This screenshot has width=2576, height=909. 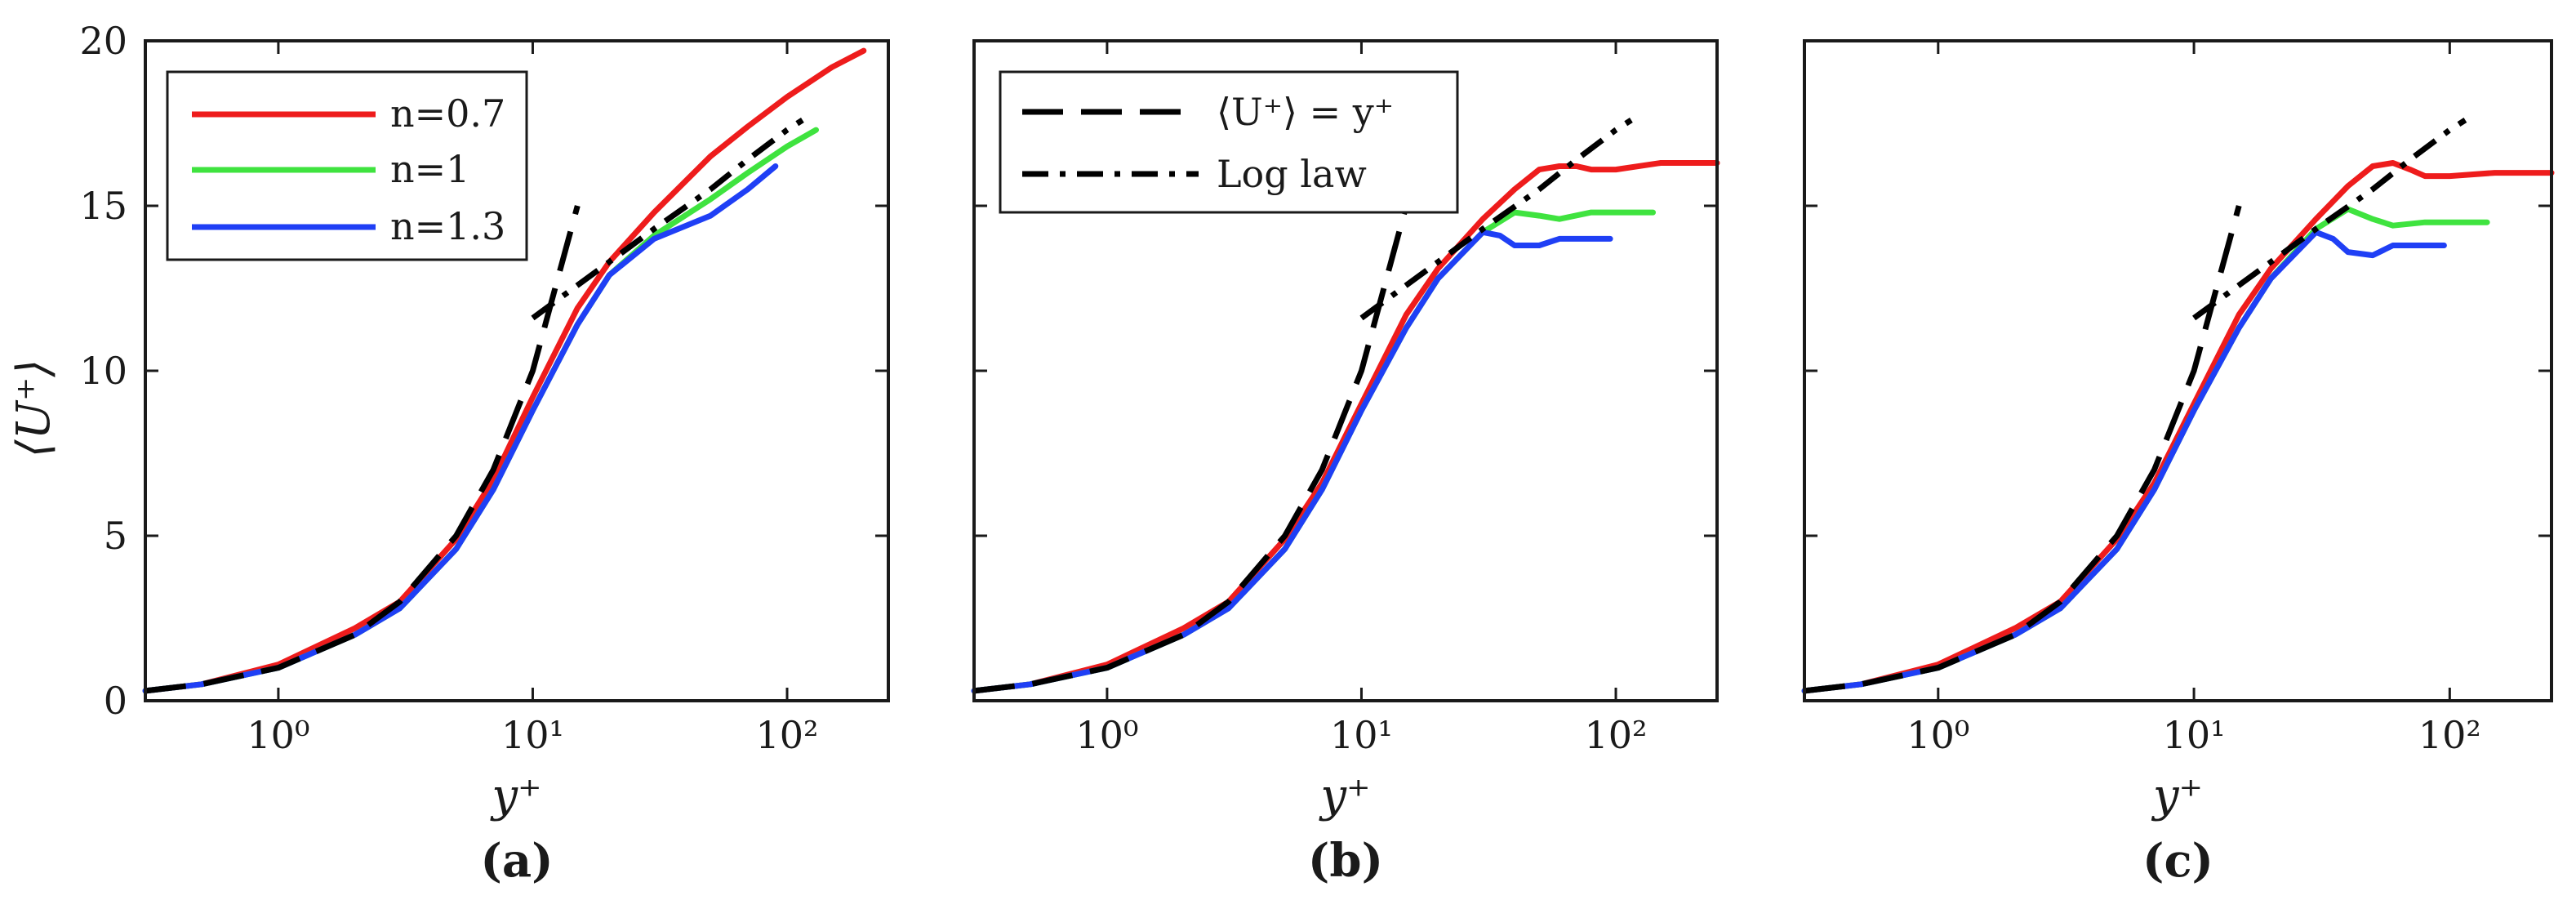 What do you see at coordinates (430, 169) in the screenshot?
I see `legend-label-n1: n=1` at bounding box center [430, 169].